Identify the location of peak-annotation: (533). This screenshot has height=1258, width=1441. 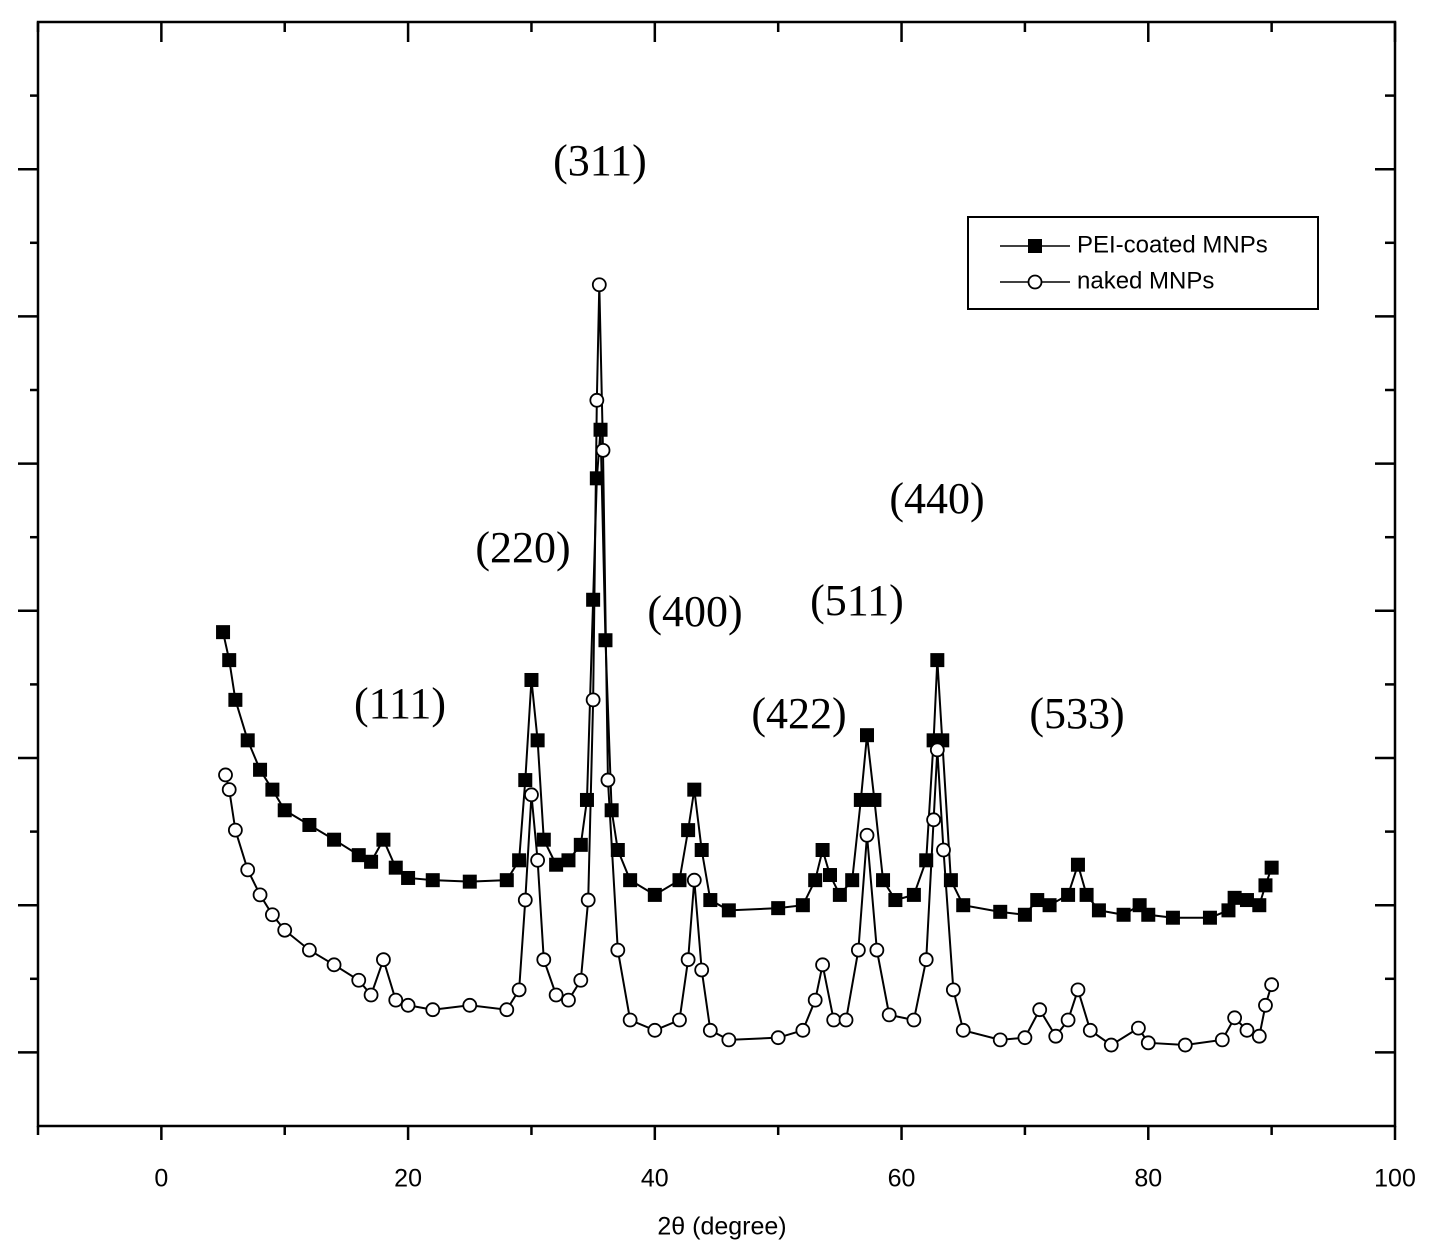
(1076, 713).